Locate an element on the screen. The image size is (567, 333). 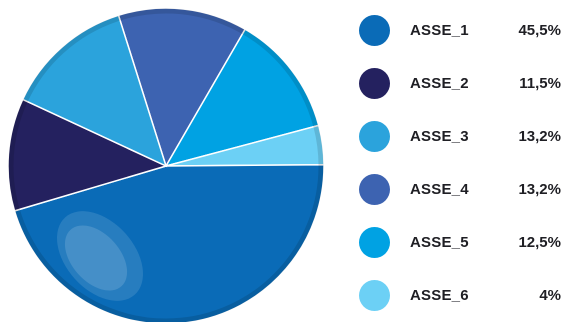
legend-item-asse-4: ASSE_4 13,2% is located at coordinates (461, 189).